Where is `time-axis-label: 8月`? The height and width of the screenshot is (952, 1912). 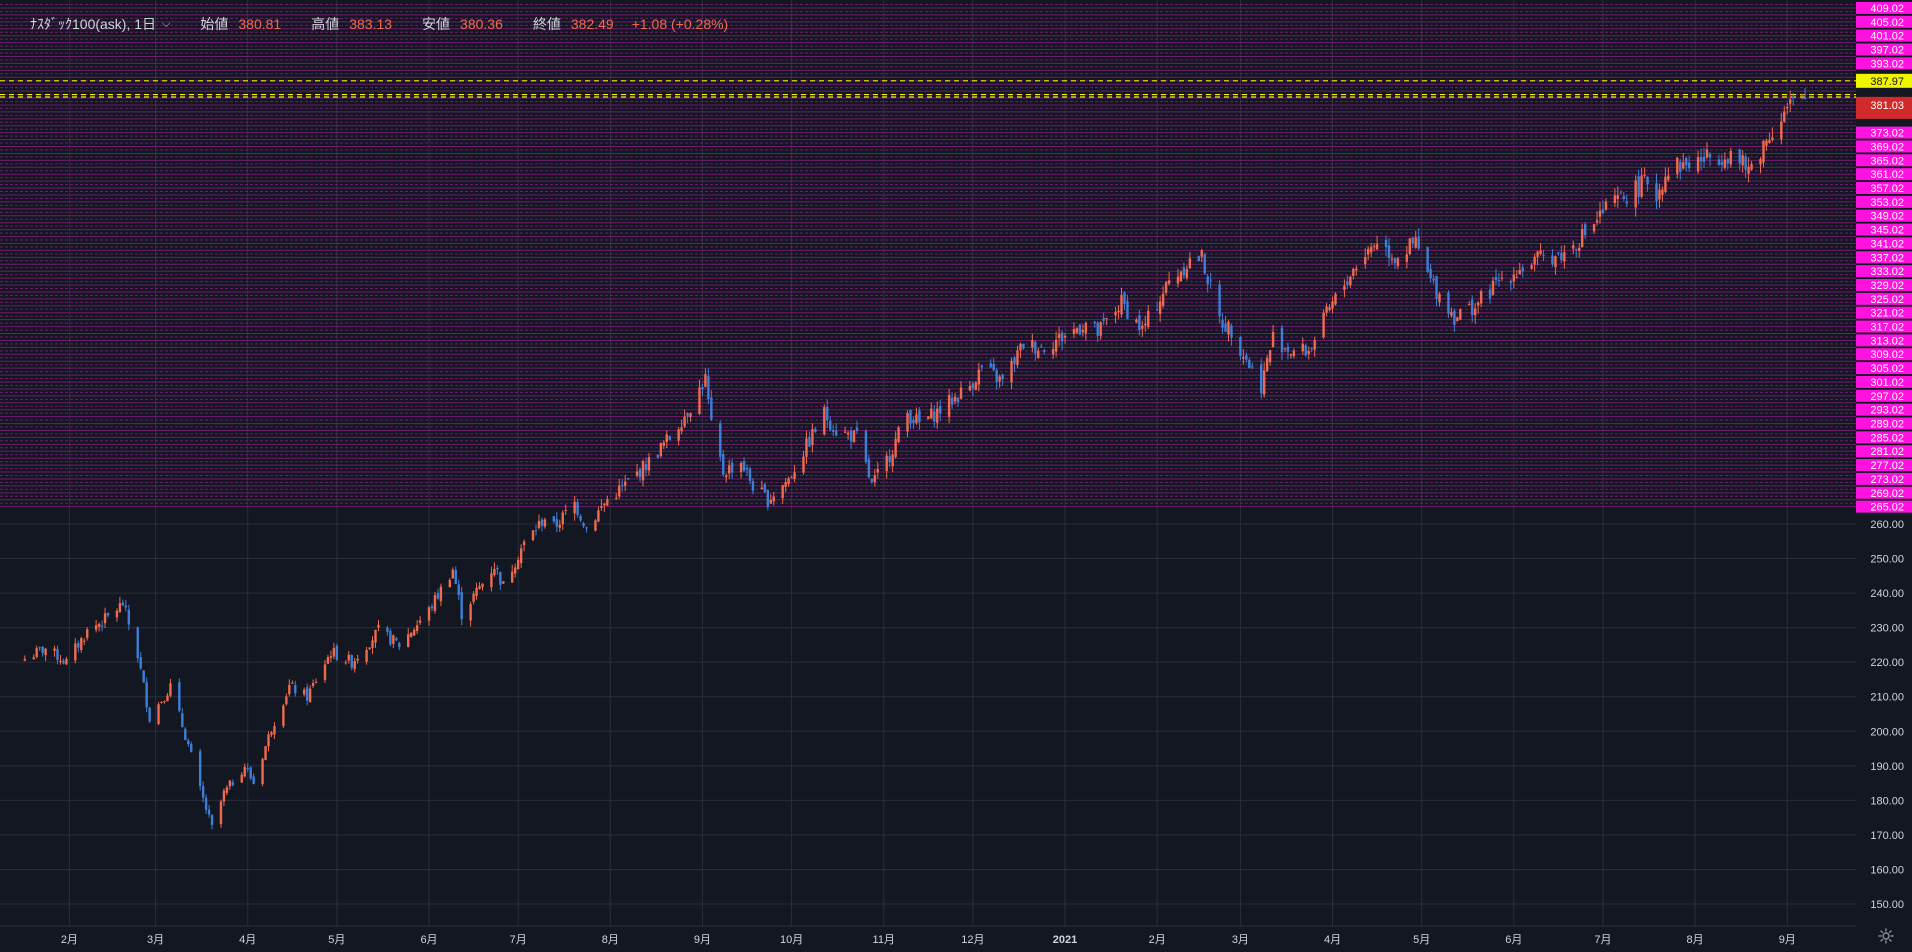 time-axis-label: 8月 is located at coordinates (1695, 940).